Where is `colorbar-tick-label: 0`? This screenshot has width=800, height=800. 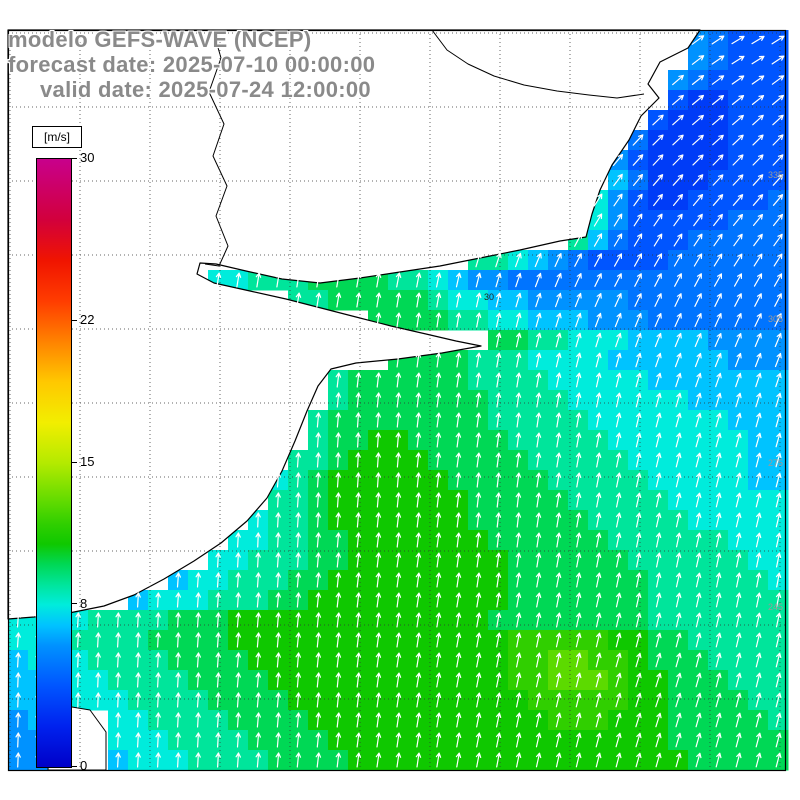
colorbar-tick-label: 0 is located at coordinates (84, 765).